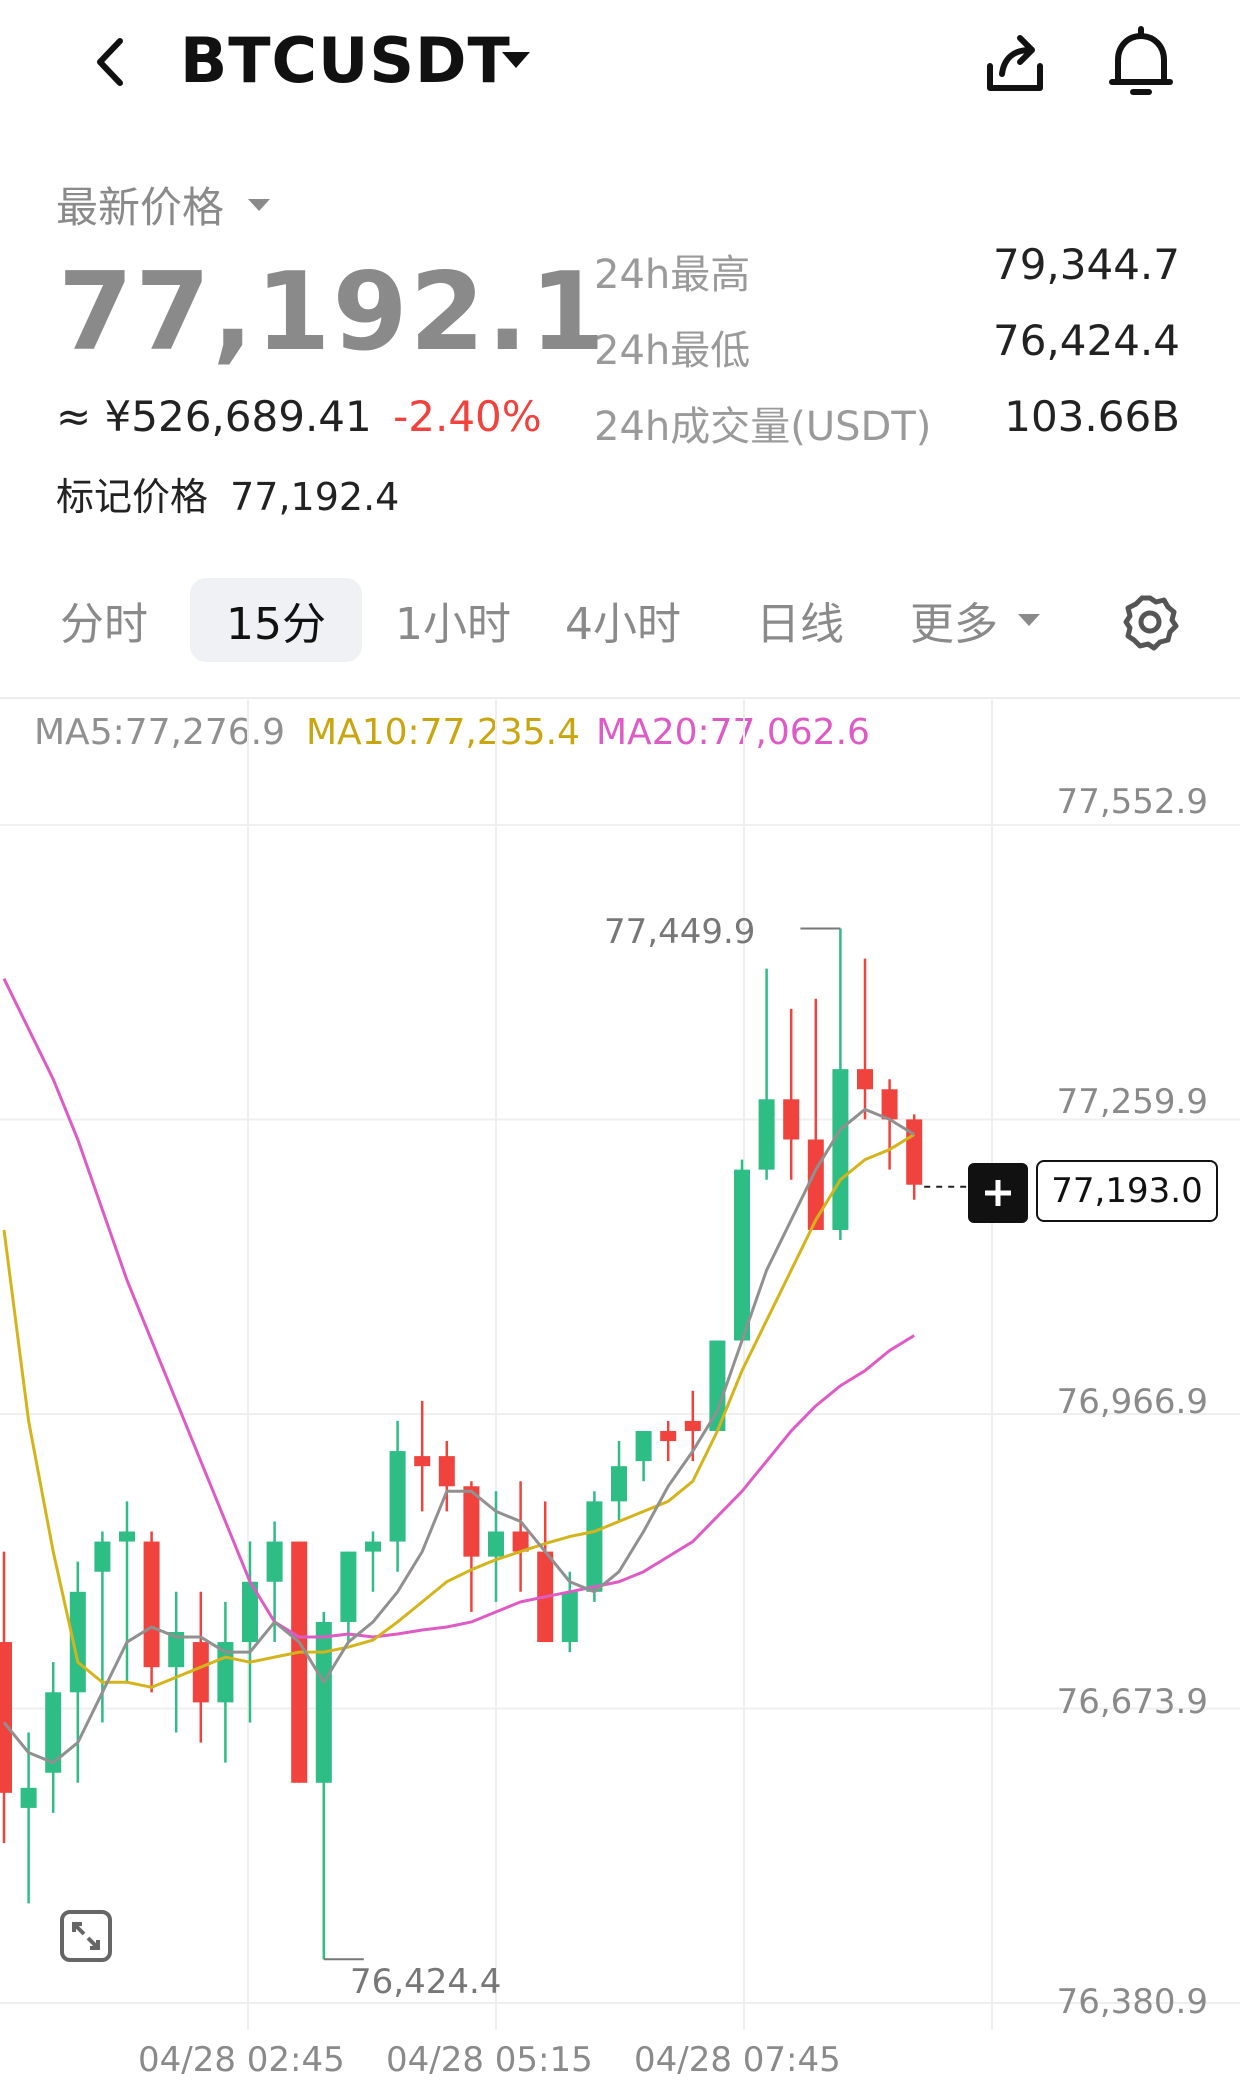 The height and width of the screenshot is (2095, 1240). Describe the element at coordinates (276, 620) in the screenshot. I see `tab-15m: 15分` at that location.